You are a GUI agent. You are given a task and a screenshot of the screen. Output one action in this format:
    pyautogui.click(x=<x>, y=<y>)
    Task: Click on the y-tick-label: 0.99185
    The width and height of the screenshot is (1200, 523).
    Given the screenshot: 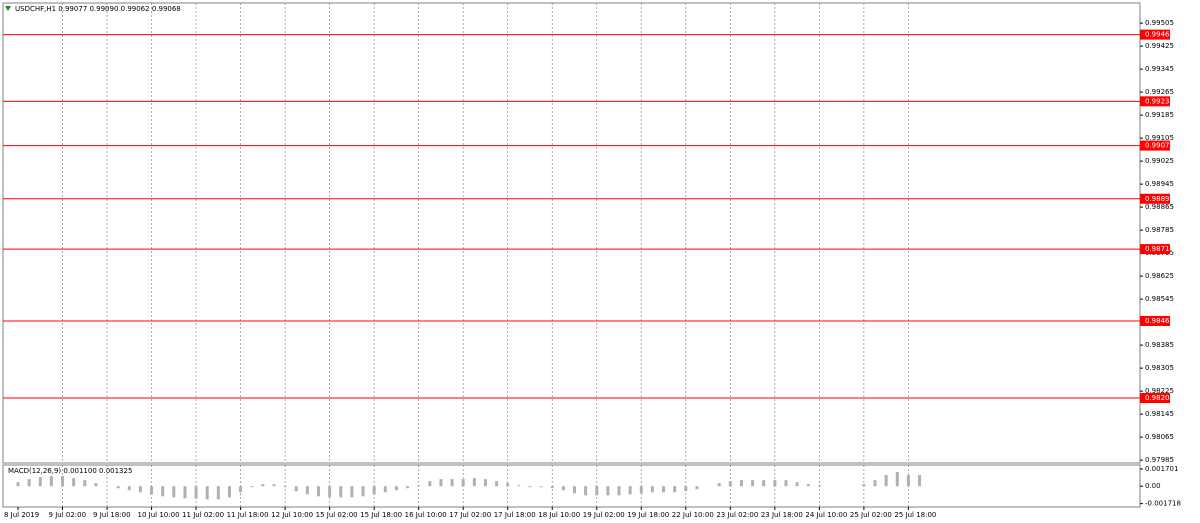 What is the action you would take?
    pyautogui.click(x=1159, y=115)
    